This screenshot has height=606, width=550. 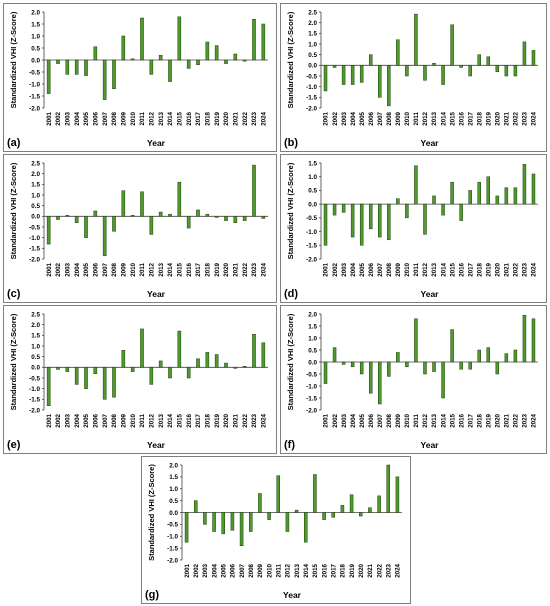 I want to click on x-tick-label: 2010, so click(x=407, y=269).